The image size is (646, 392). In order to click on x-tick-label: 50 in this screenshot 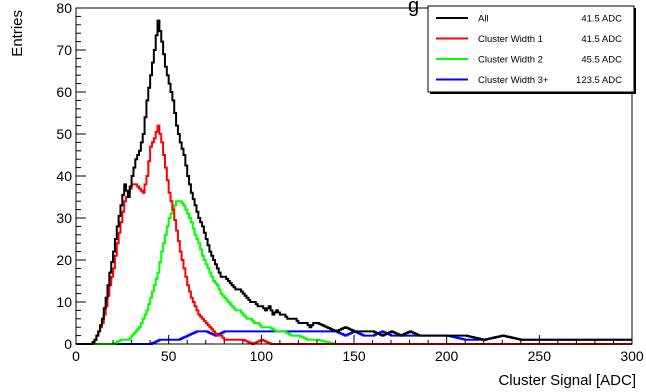, I will do `click(169, 356)`.